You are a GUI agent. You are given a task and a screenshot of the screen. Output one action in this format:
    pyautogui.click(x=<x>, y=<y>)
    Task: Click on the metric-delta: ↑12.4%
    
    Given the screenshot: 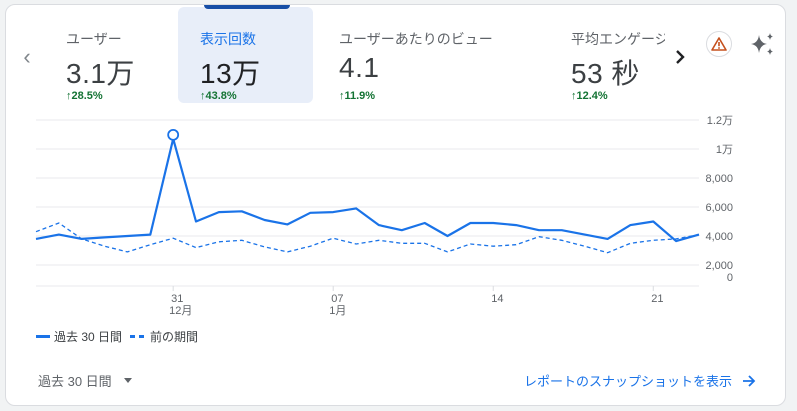 What is the action you would take?
    pyautogui.click(x=589, y=96)
    